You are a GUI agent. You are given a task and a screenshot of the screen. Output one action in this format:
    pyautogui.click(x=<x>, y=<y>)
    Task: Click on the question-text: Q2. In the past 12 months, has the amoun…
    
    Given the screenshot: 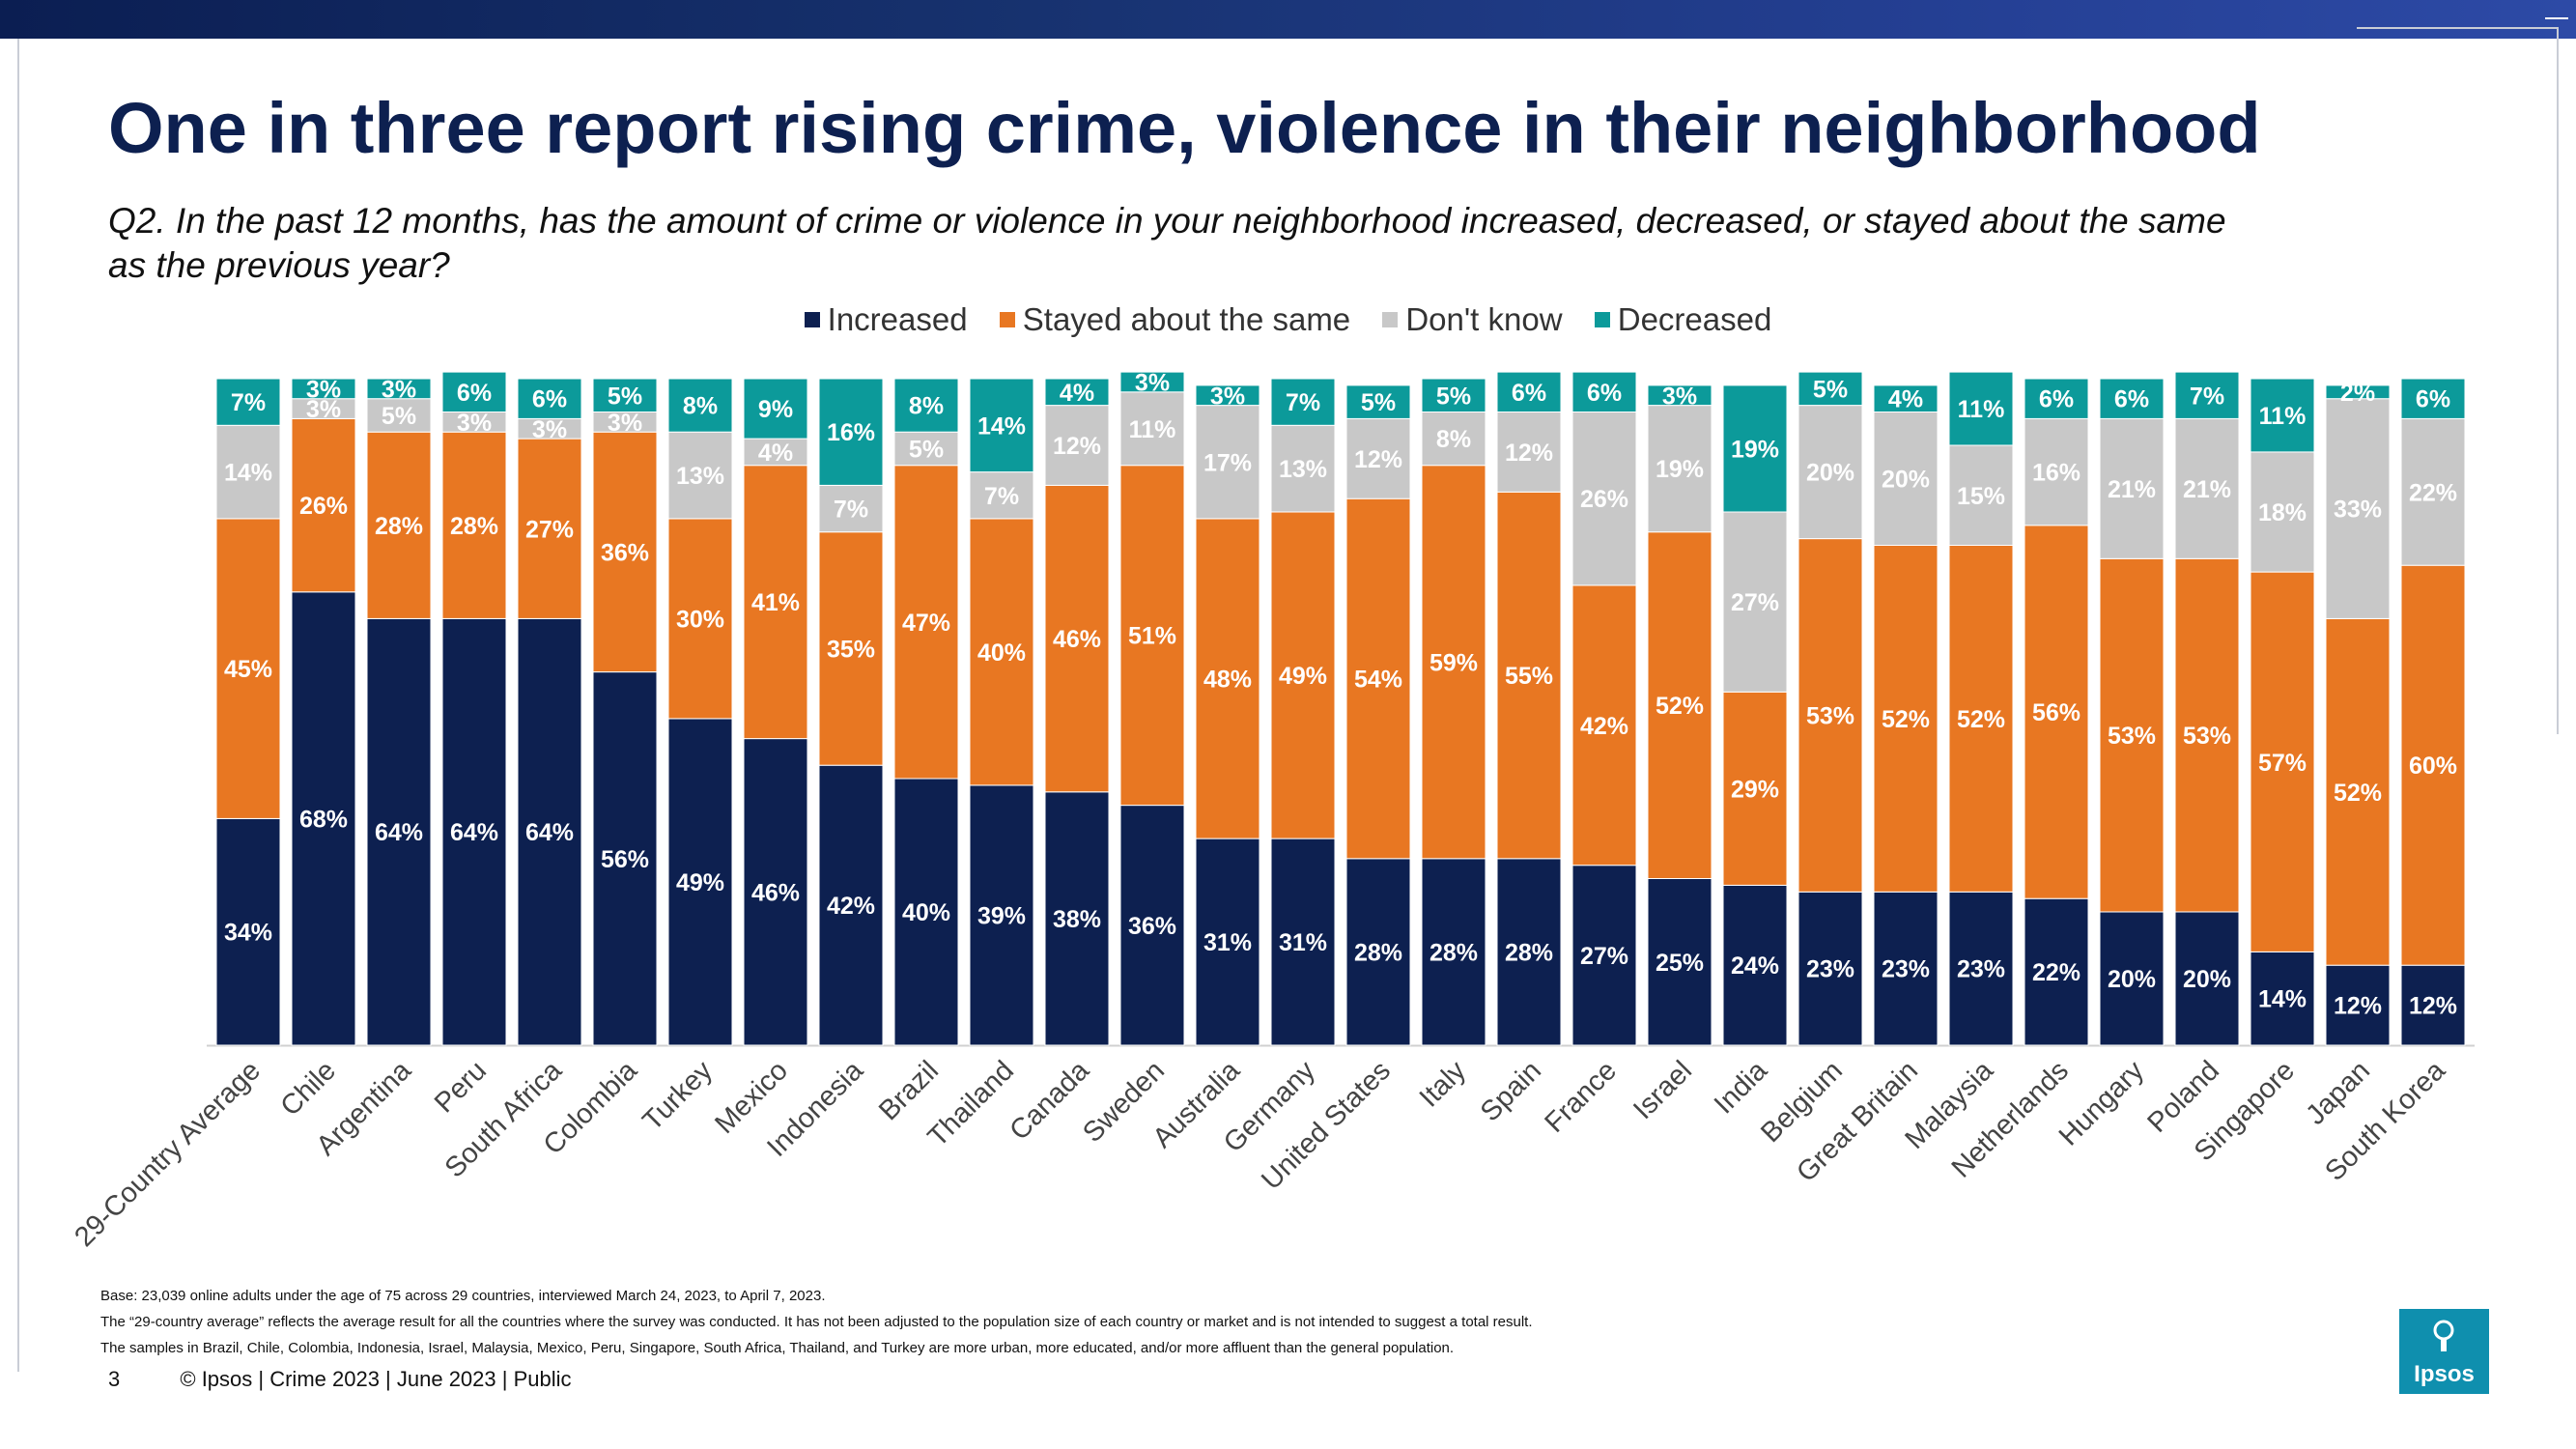 What is the action you would take?
    pyautogui.click(x=1167, y=243)
    